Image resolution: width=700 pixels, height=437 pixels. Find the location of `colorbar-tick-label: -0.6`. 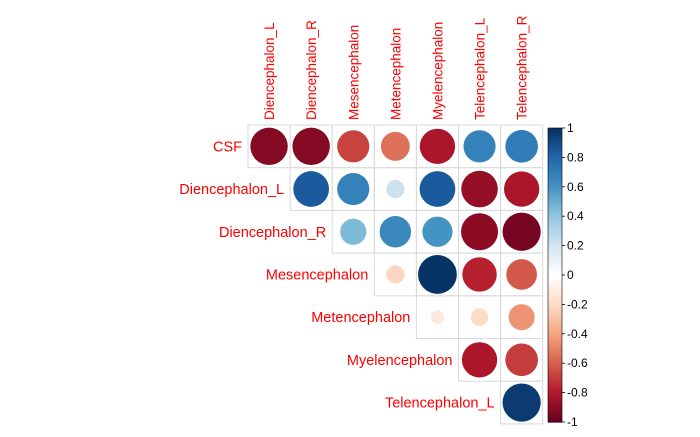

colorbar-tick-label: -0.6 is located at coordinates (577, 363).